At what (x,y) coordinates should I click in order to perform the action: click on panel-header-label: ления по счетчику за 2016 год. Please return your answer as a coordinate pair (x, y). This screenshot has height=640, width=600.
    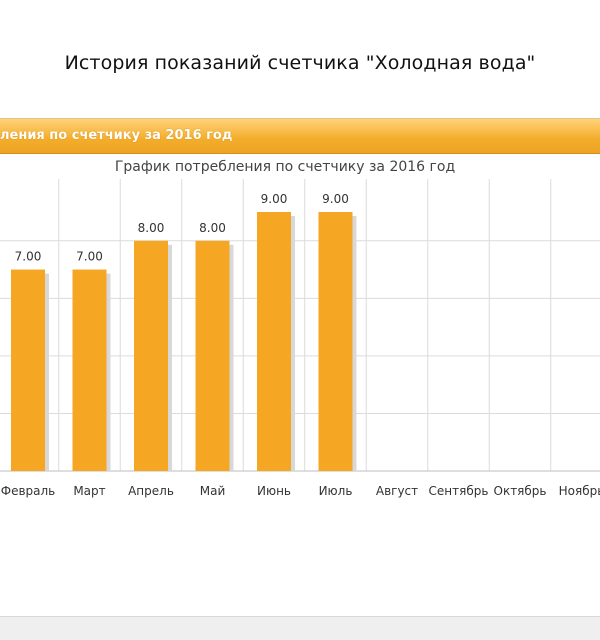
    Looking at the image, I should click on (116, 135).